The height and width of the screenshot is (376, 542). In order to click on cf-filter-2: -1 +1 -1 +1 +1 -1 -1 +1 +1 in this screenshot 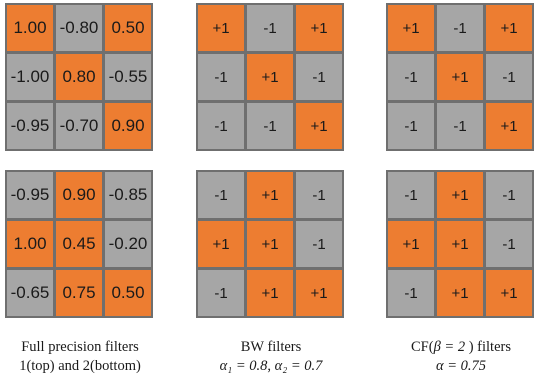, I will do `click(460, 244)`.